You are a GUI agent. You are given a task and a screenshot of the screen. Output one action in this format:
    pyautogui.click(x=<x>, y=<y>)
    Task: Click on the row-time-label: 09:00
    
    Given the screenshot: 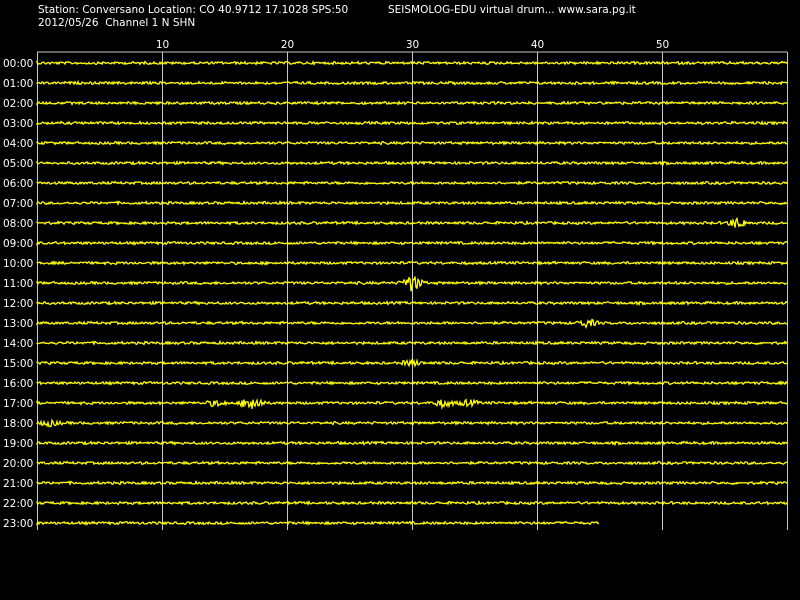 What is the action you would take?
    pyautogui.click(x=18, y=244)
    